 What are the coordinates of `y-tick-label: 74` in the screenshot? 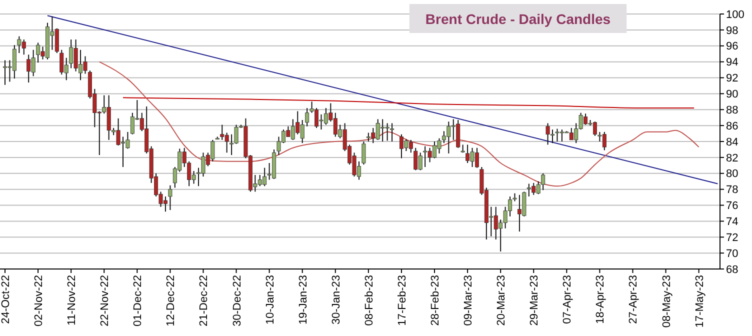 It's located at (732, 222).